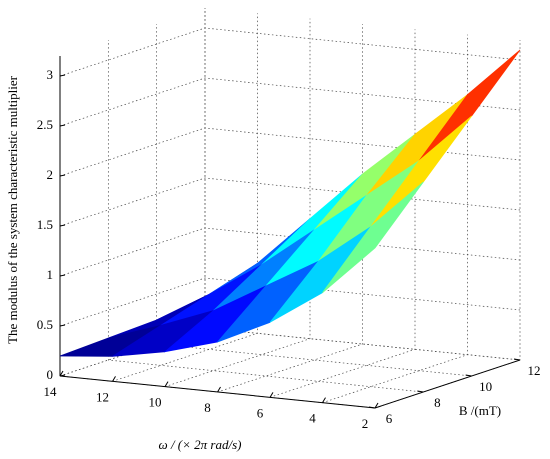  Describe the element at coordinates (102, 396) in the screenshot. I see `x-tick-label: 12` at that location.